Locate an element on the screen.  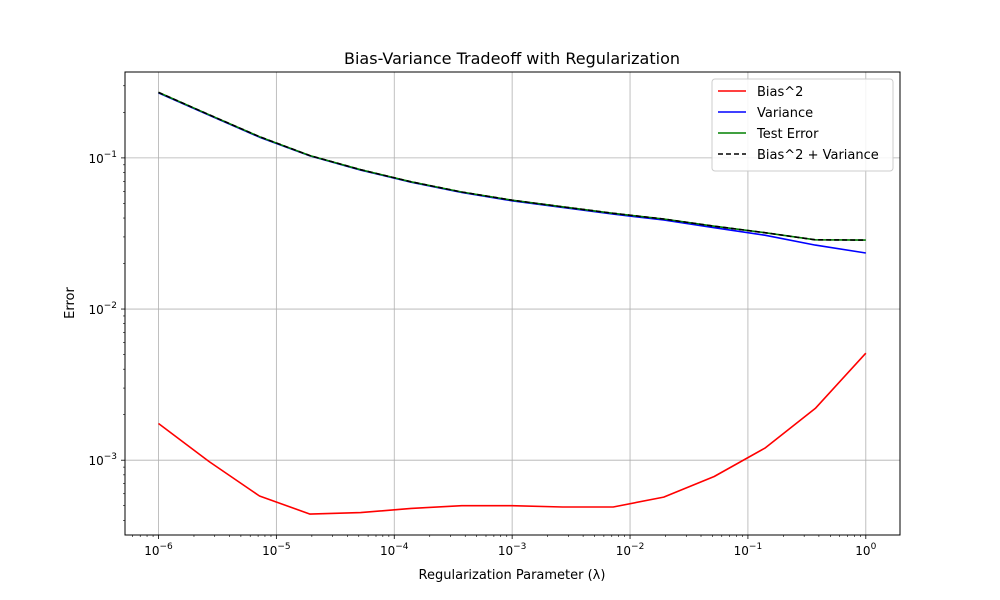
legend-label-2: Test Error is located at coordinates (787, 134).